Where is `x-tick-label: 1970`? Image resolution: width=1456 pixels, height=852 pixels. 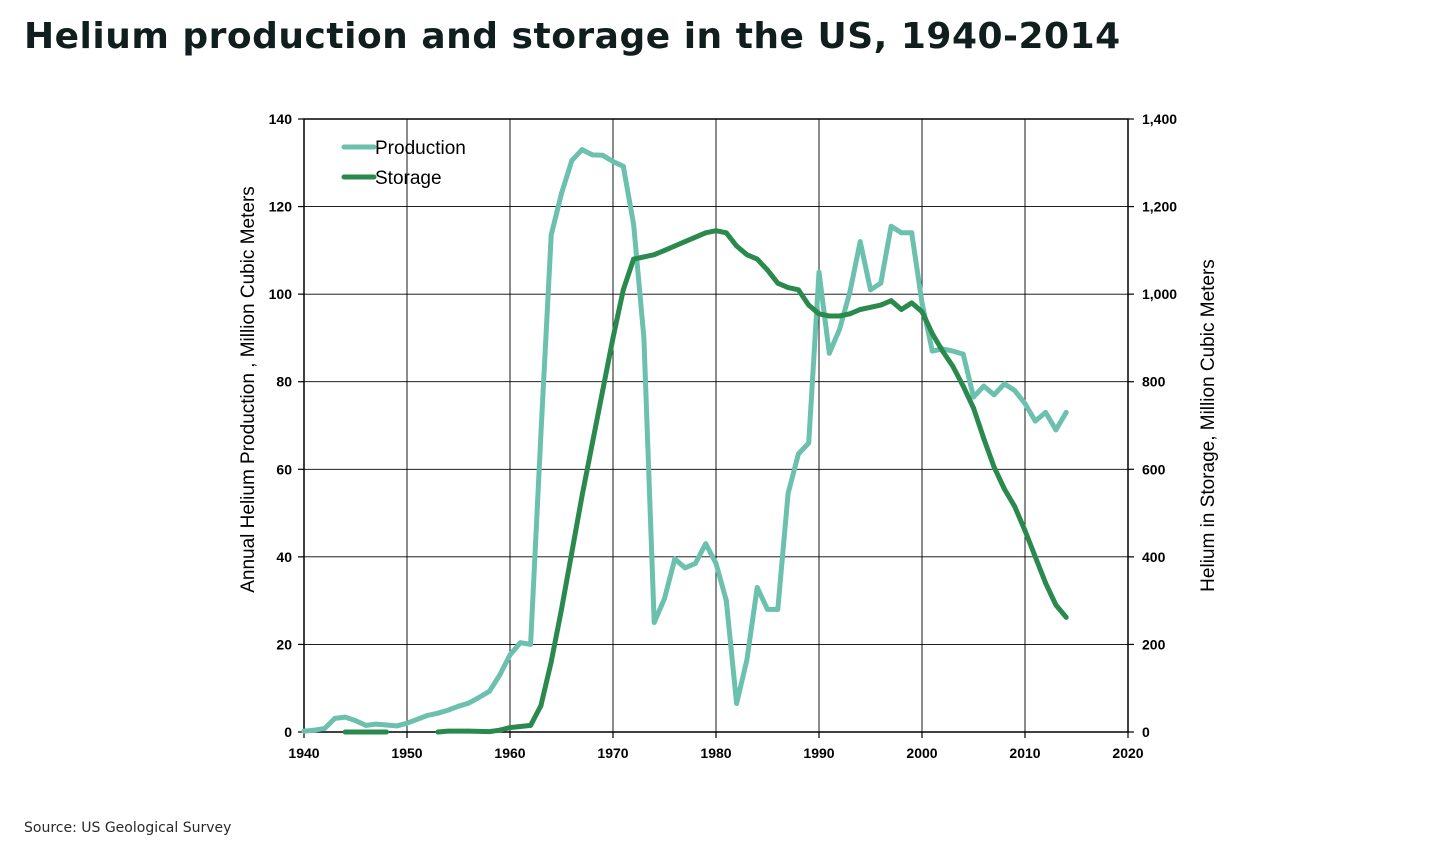
x-tick-label: 1970 is located at coordinates (612, 753).